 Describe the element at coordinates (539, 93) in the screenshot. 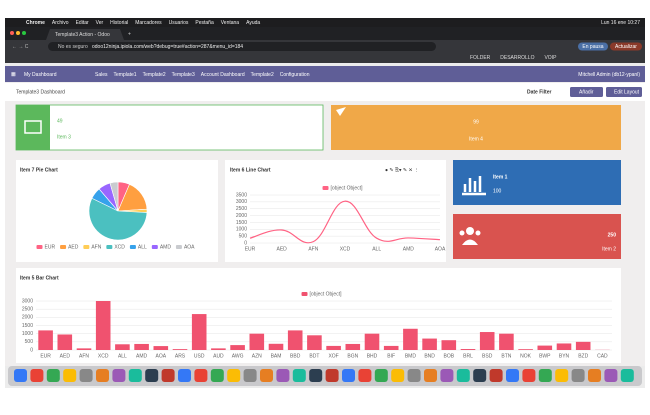

I see `date-filter: Date Filter` at that location.